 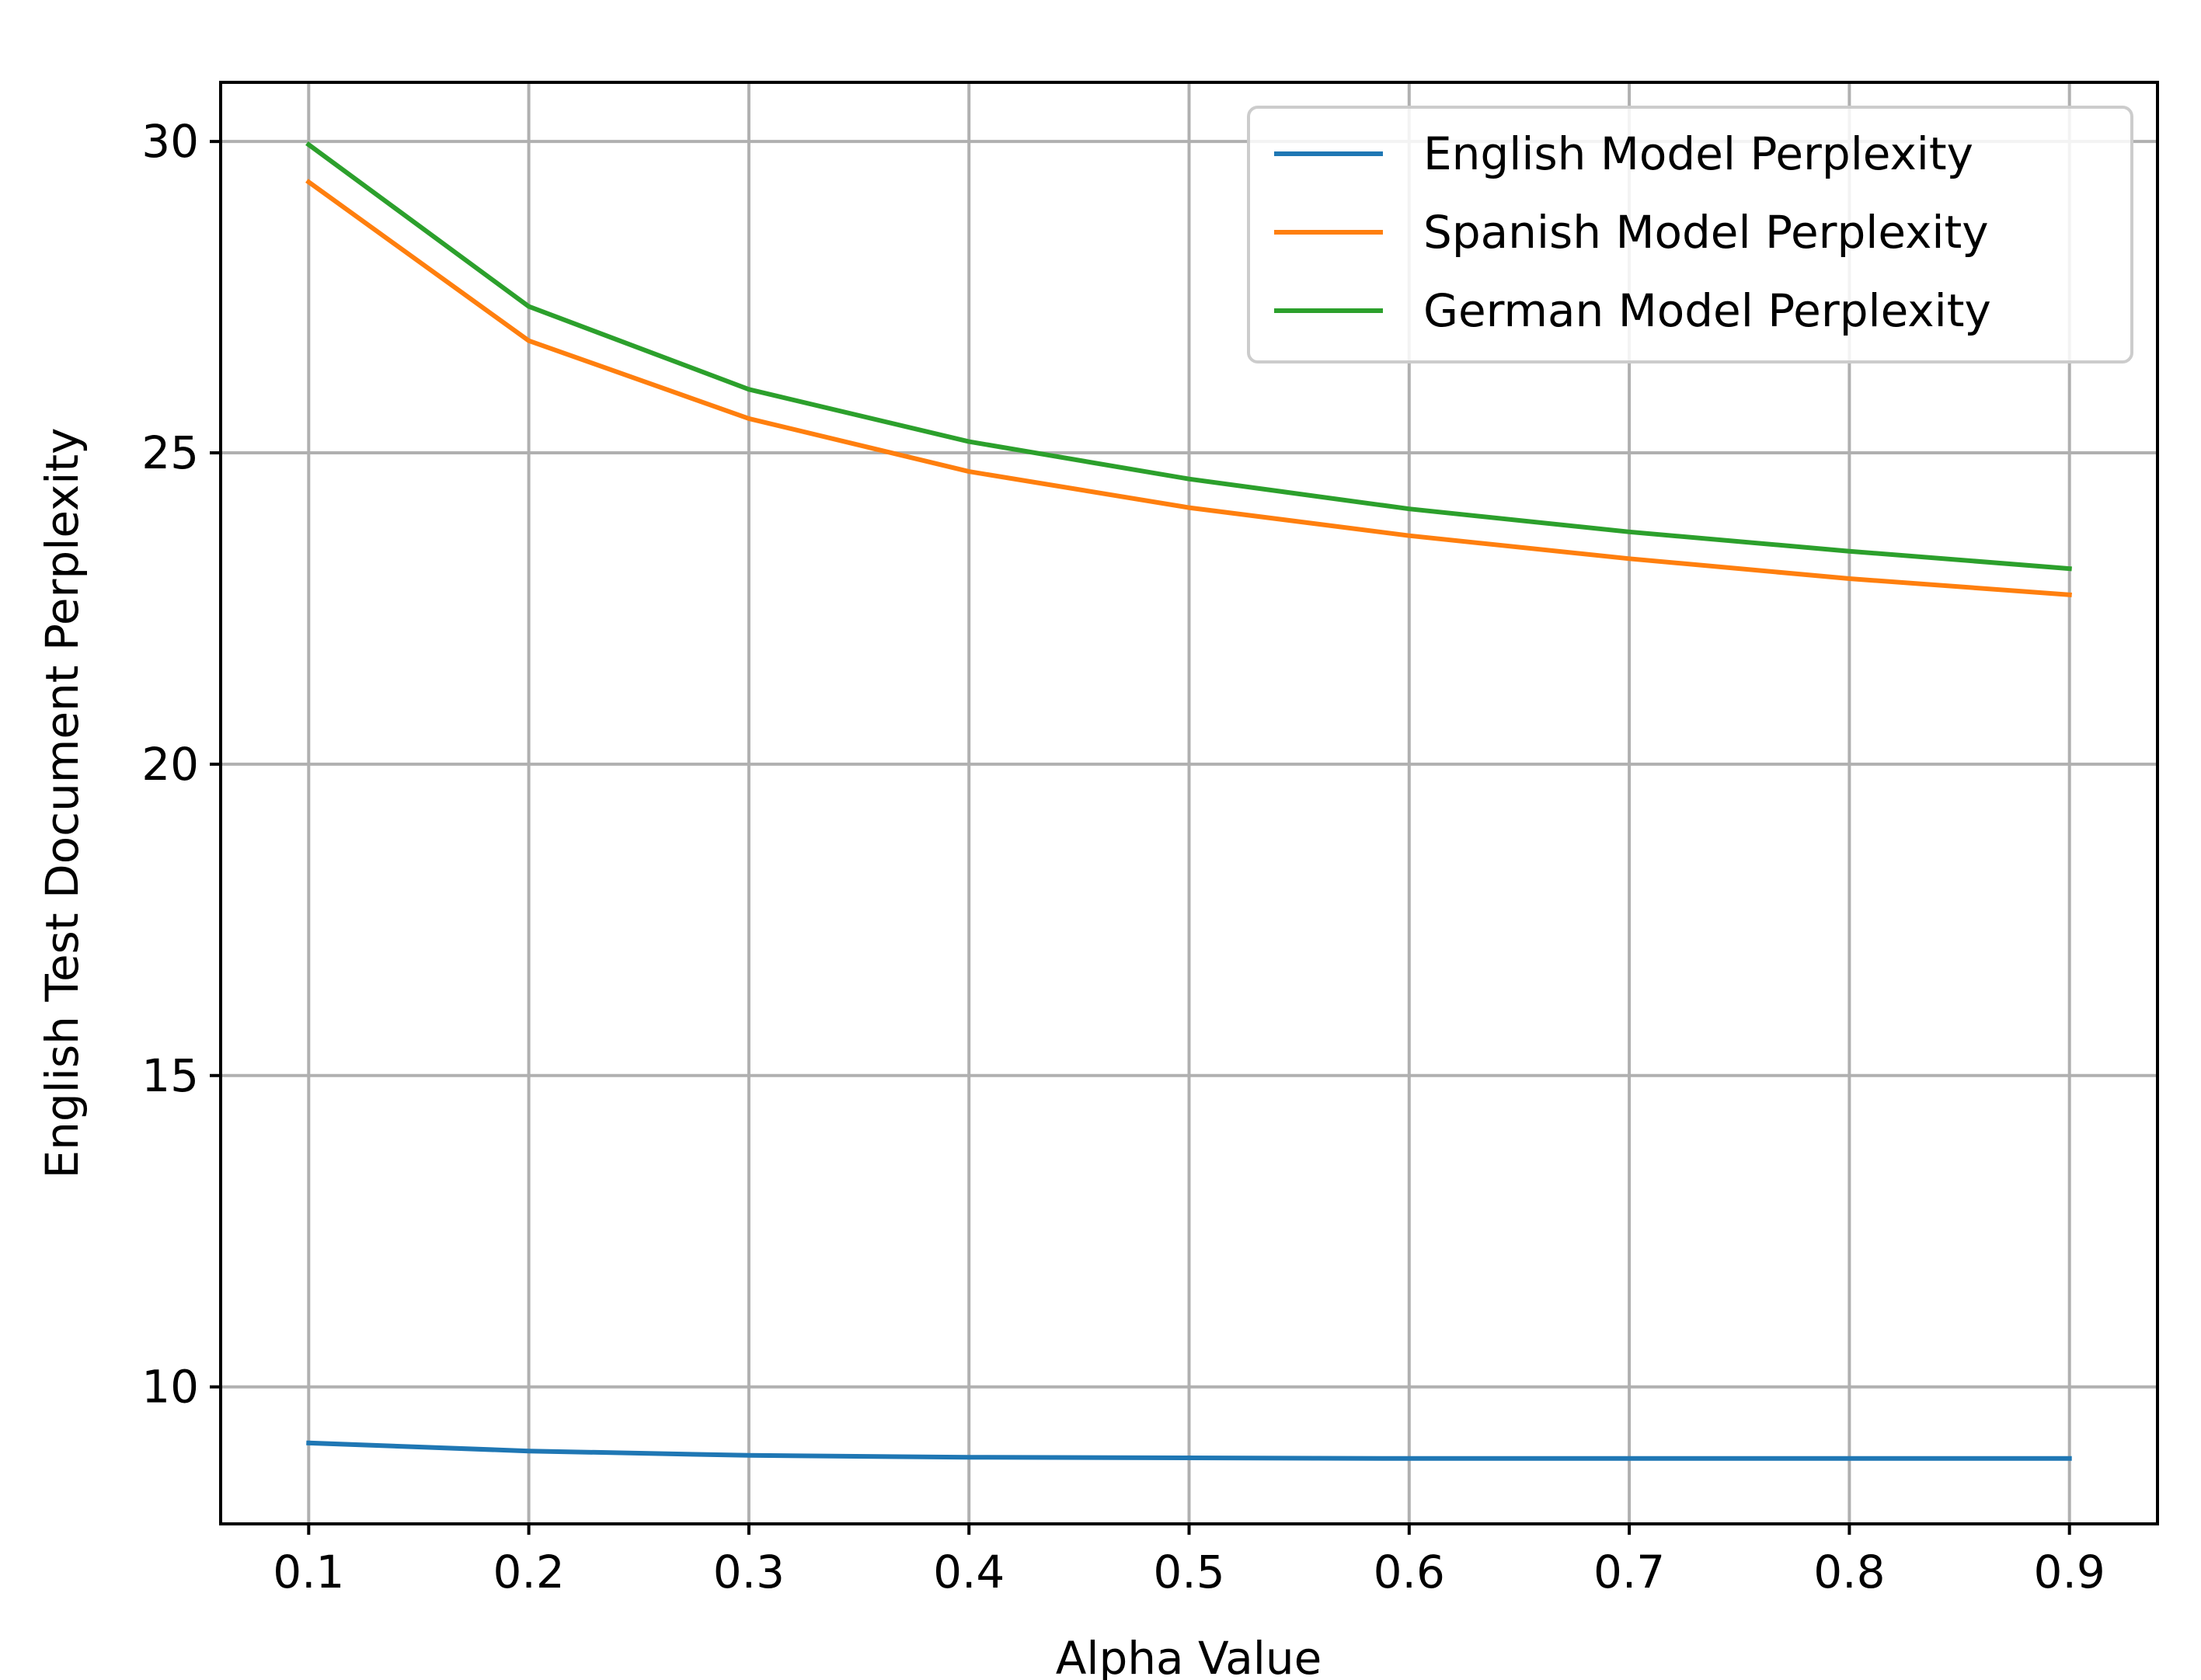 I want to click on x-tick-label: 0.4, so click(x=969, y=1572).